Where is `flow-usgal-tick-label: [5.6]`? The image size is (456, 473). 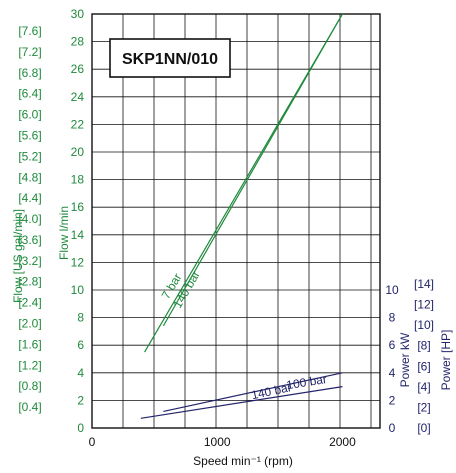 flow-usgal-tick-label: [5.6] is located at coordinates (29, 135).